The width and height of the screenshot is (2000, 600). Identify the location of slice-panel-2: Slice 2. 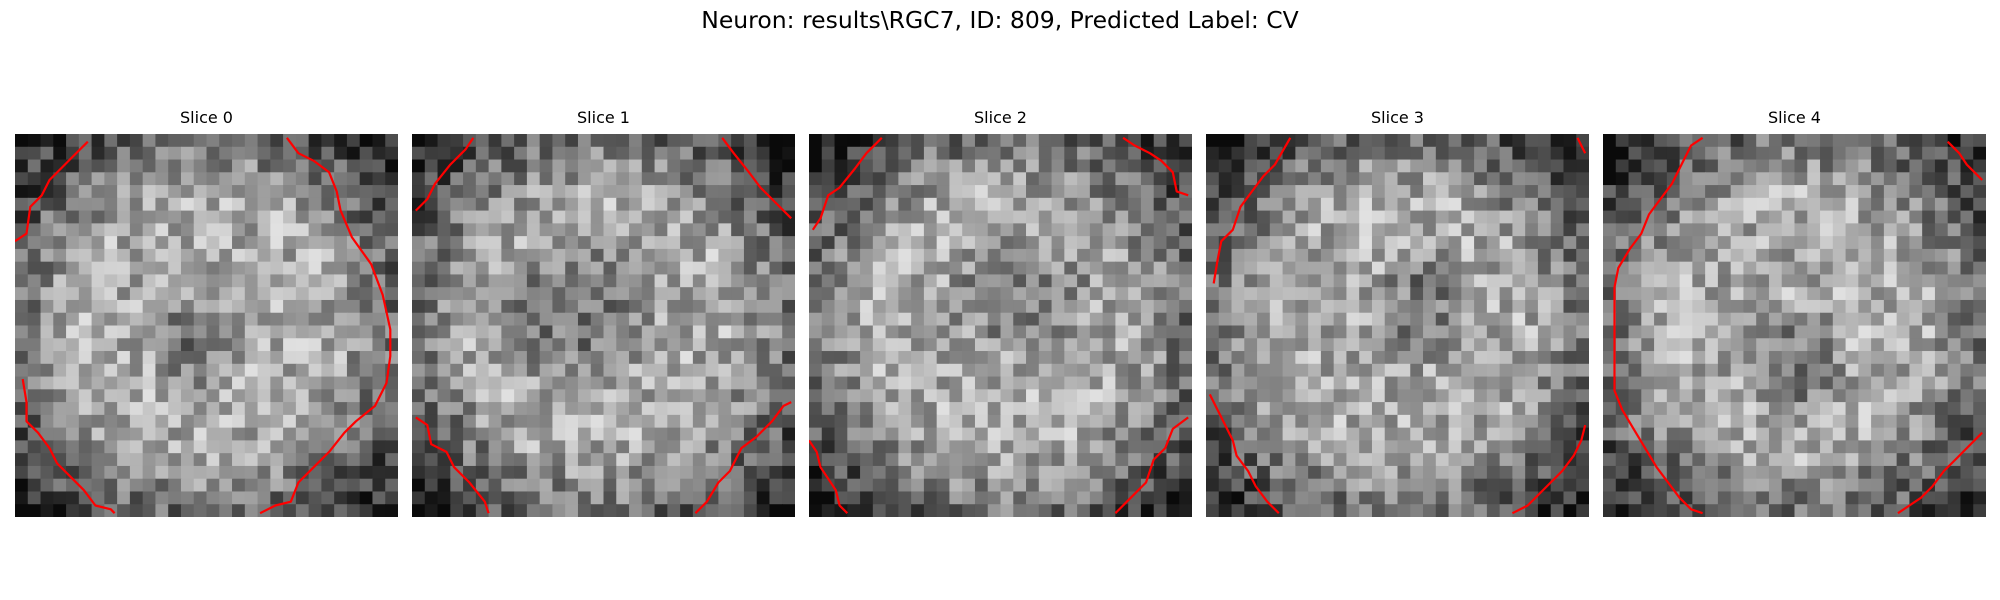
(1000, 313).